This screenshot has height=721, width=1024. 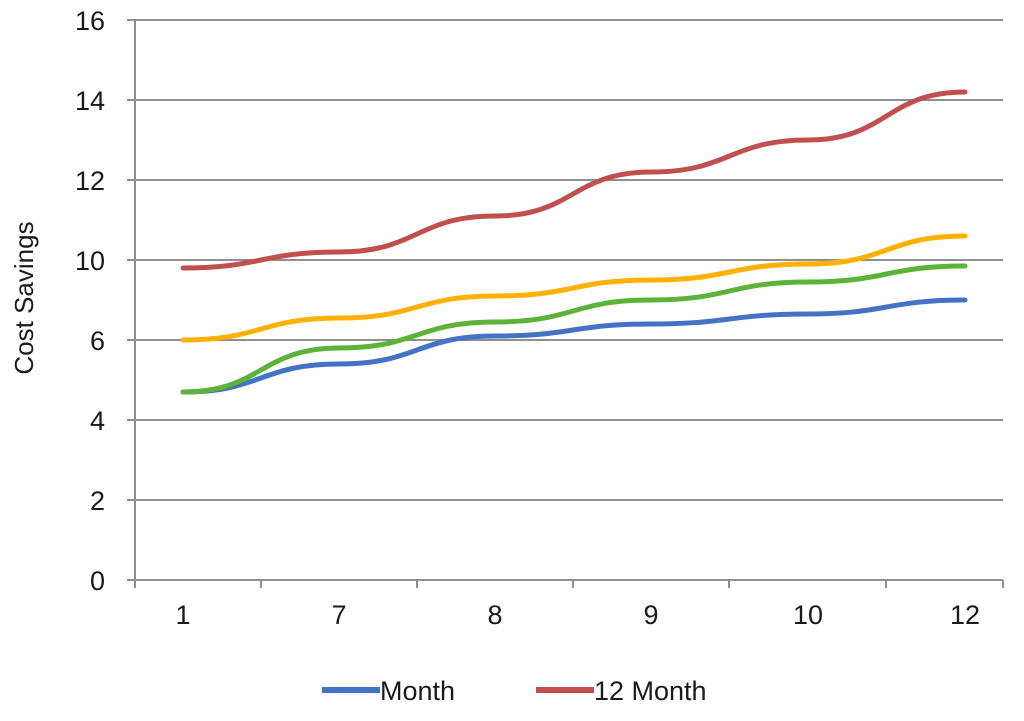 What do you see at coordinates (97, 341) in the screenshot?
I see `y-tick-label: 6` at bounding box center [97, 341].